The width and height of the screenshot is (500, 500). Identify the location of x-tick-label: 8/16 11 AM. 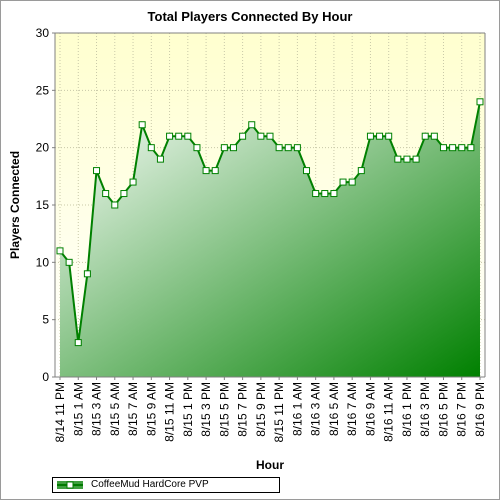
(389, 412).